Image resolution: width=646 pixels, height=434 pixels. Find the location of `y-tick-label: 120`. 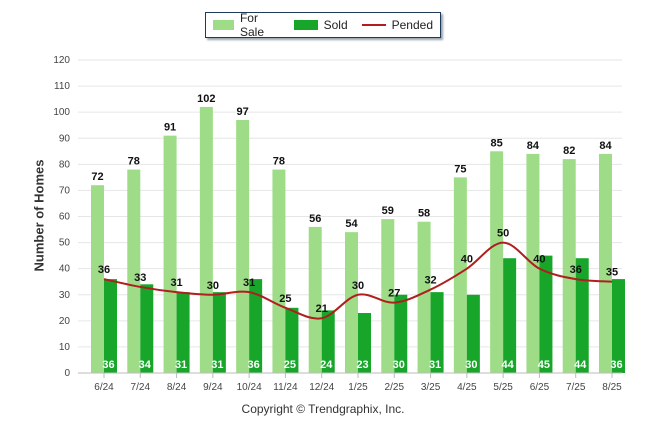

y-tick-label: 120 is located at coordinates (61, 60).